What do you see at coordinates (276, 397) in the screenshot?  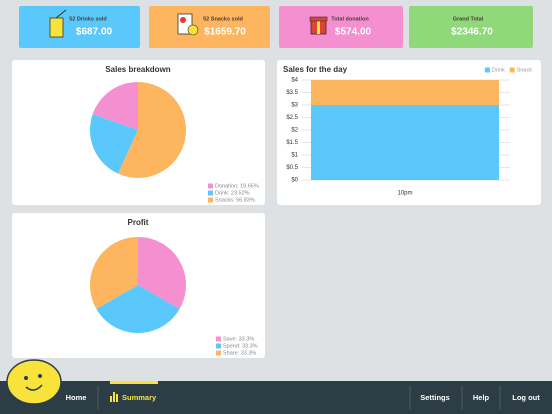 I see `nav-bar` at bounding box center [276, 397].